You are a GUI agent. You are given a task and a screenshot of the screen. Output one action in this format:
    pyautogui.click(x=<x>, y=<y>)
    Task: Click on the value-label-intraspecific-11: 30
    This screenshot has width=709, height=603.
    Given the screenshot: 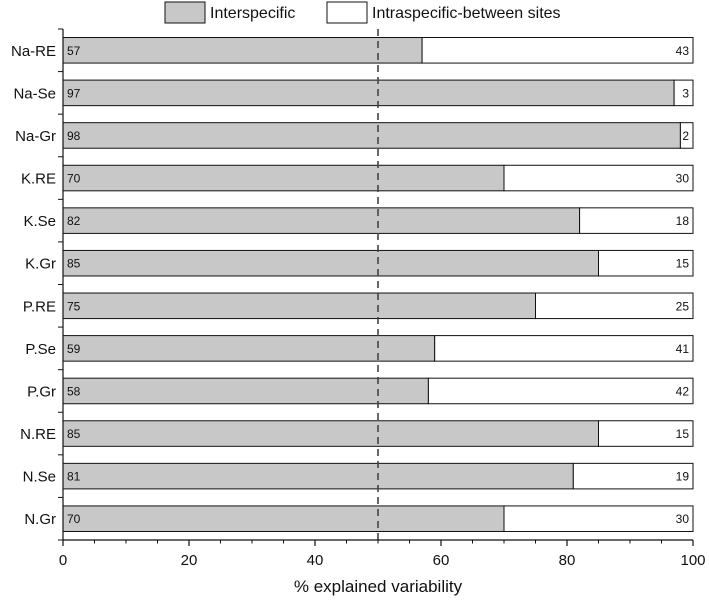 What is the action you would take?
    pyautogui.click(x=683, y=519)
    